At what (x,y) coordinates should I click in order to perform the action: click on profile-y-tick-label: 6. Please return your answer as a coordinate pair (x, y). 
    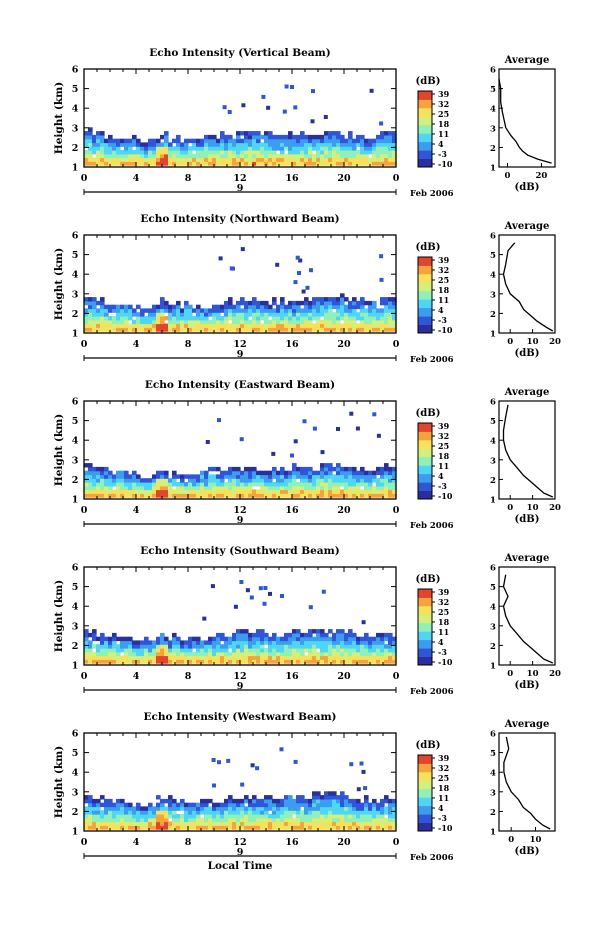
    Looking at the image, I should click on (493, 735).